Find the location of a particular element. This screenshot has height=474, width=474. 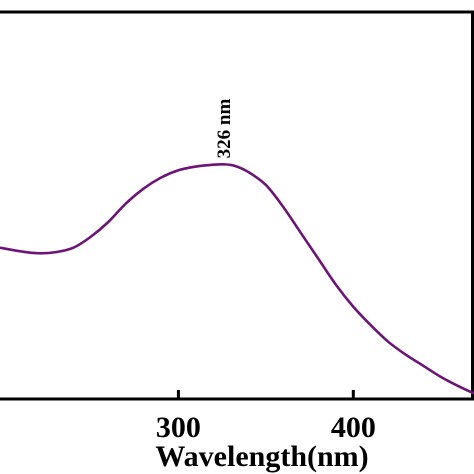

x-axis-ticks: 300 400 is located at coordinates (266, 417).